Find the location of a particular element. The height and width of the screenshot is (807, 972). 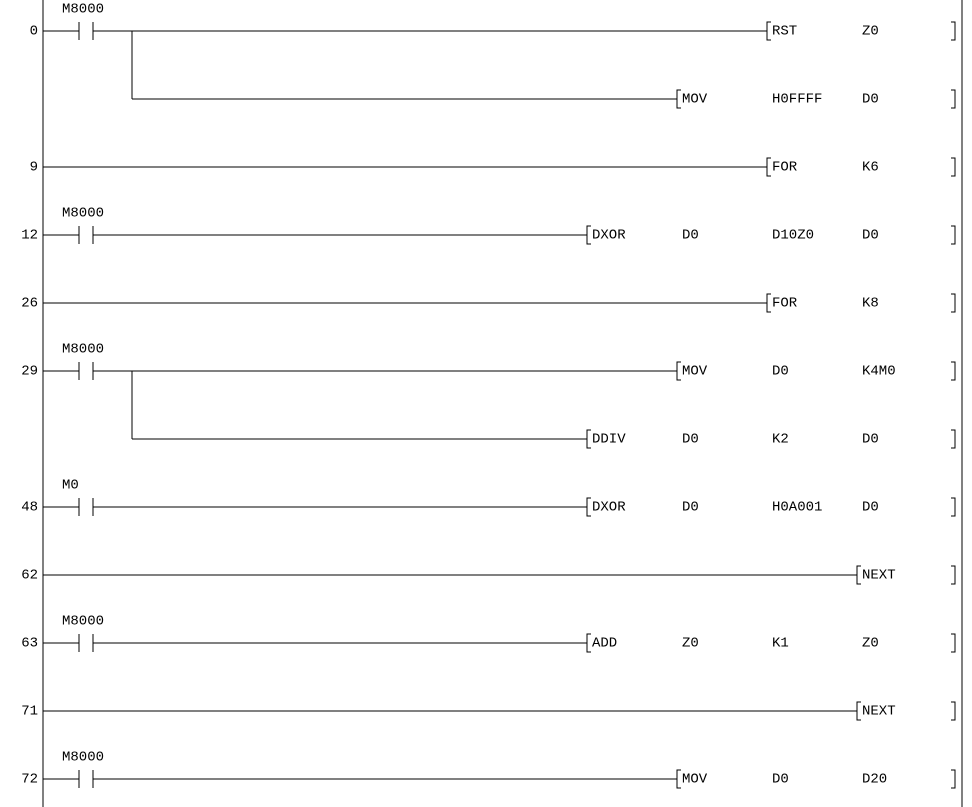

step-number: 26 is located at coordinates (29, 304).